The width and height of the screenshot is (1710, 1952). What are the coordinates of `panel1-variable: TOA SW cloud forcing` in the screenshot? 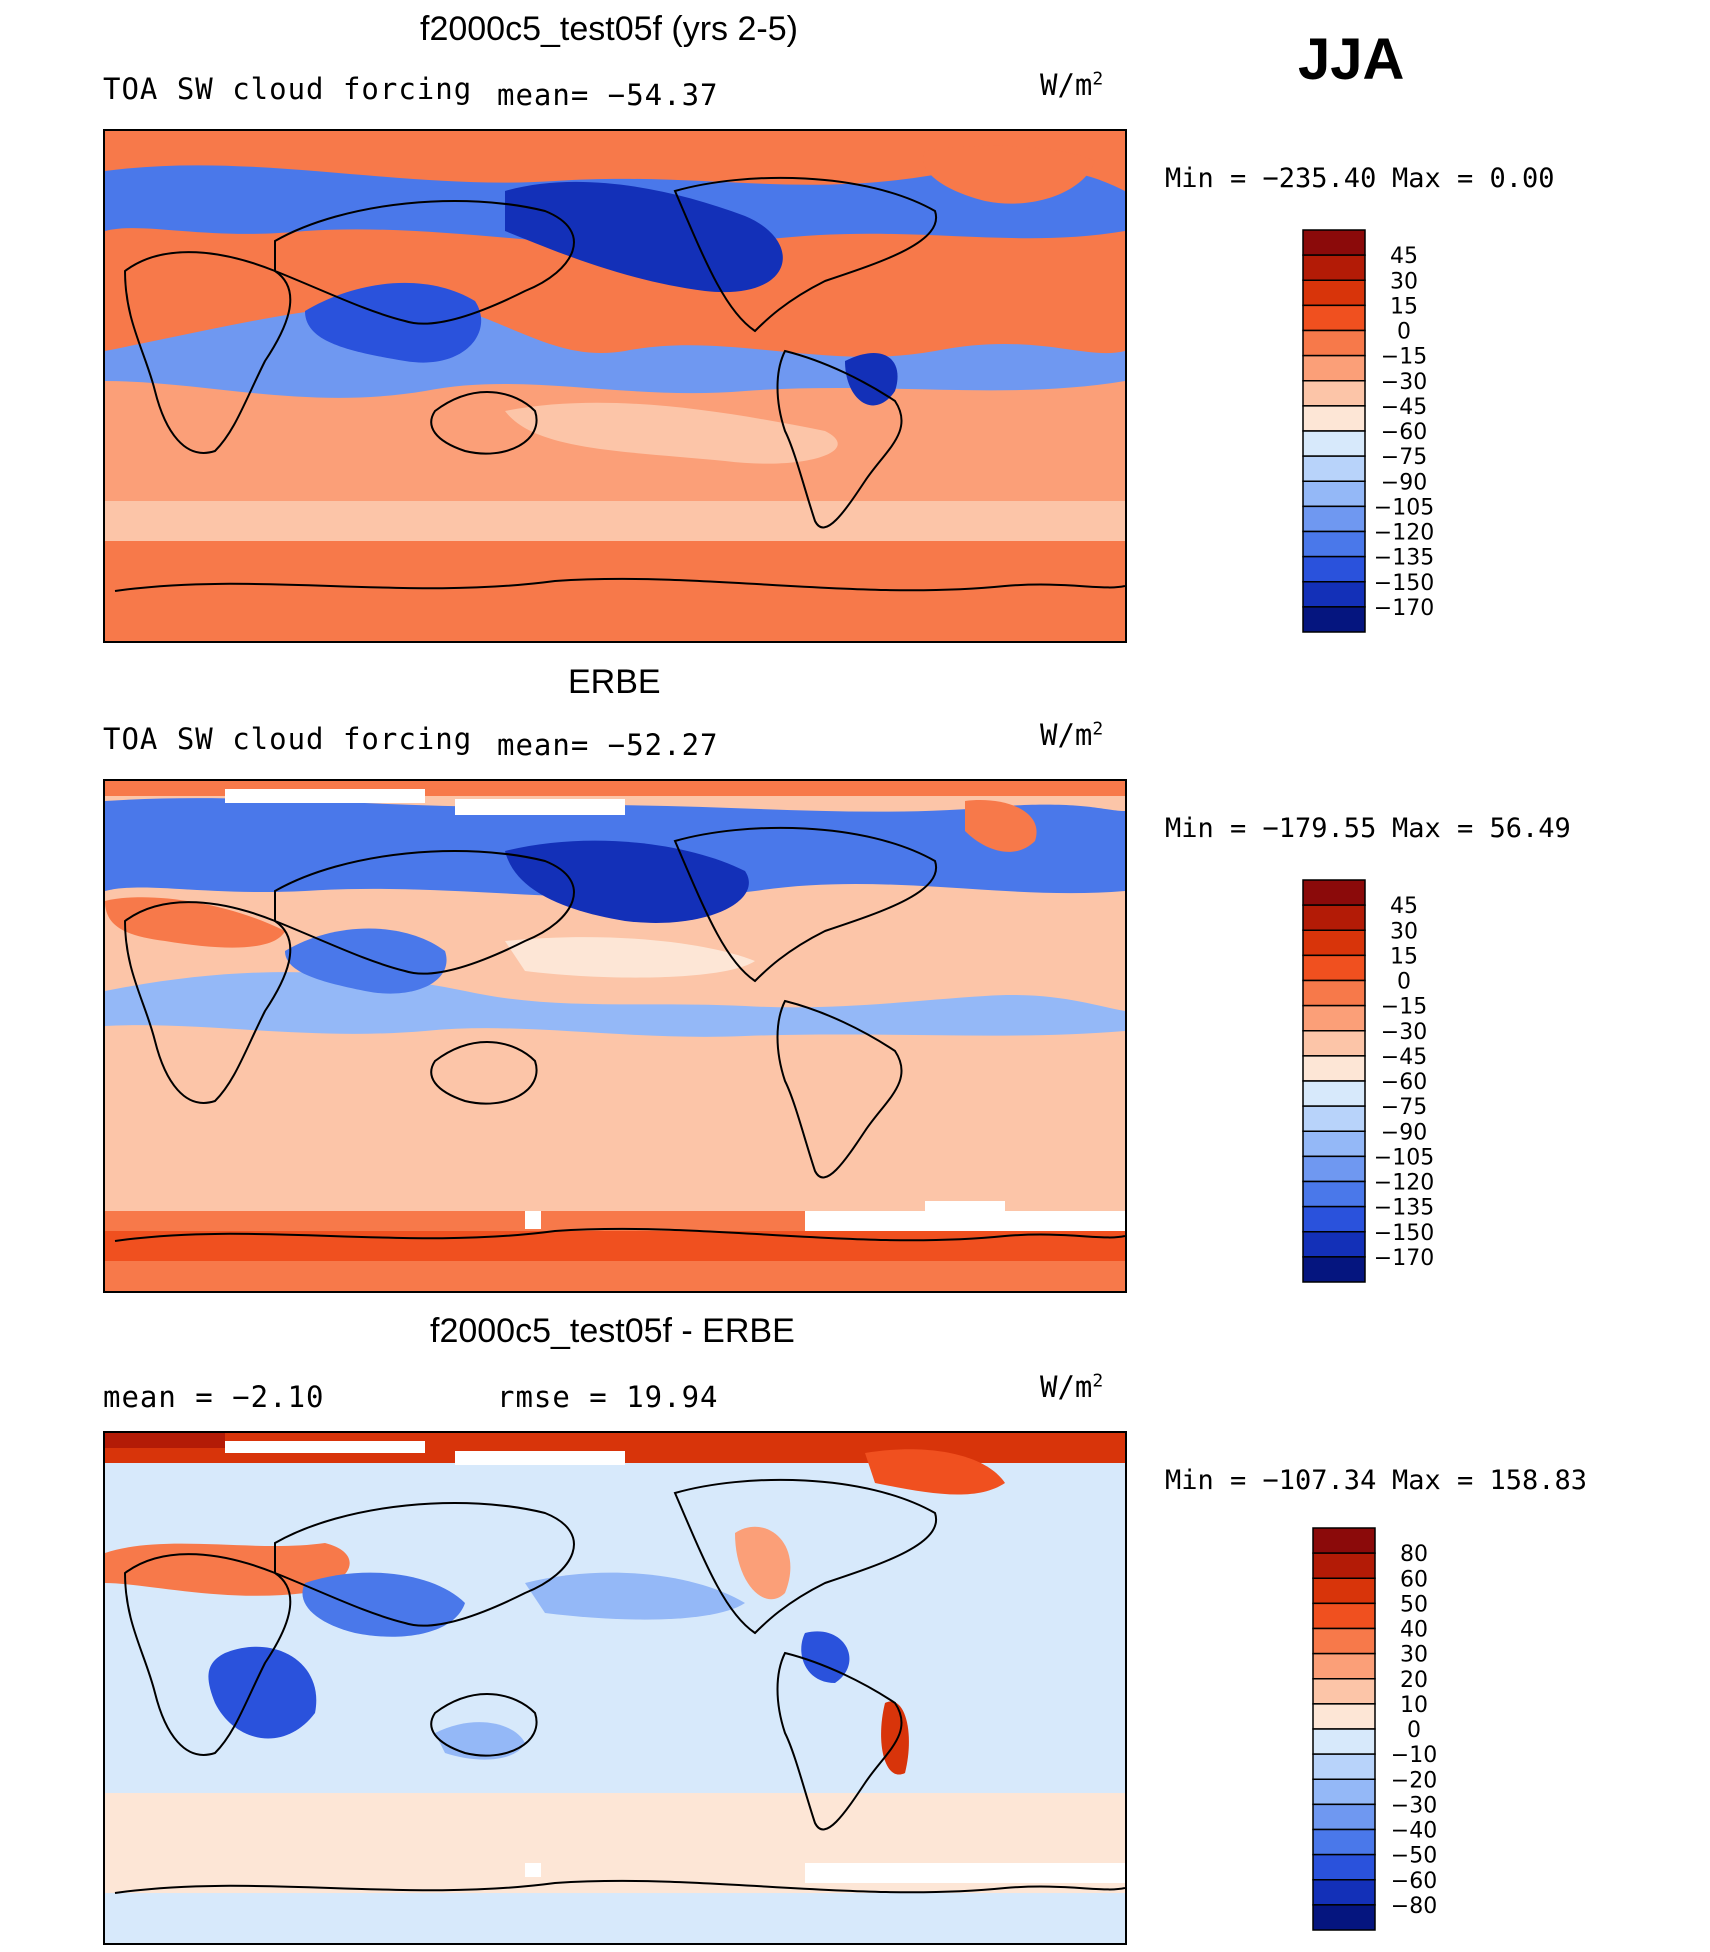 It's located at (288, 89).